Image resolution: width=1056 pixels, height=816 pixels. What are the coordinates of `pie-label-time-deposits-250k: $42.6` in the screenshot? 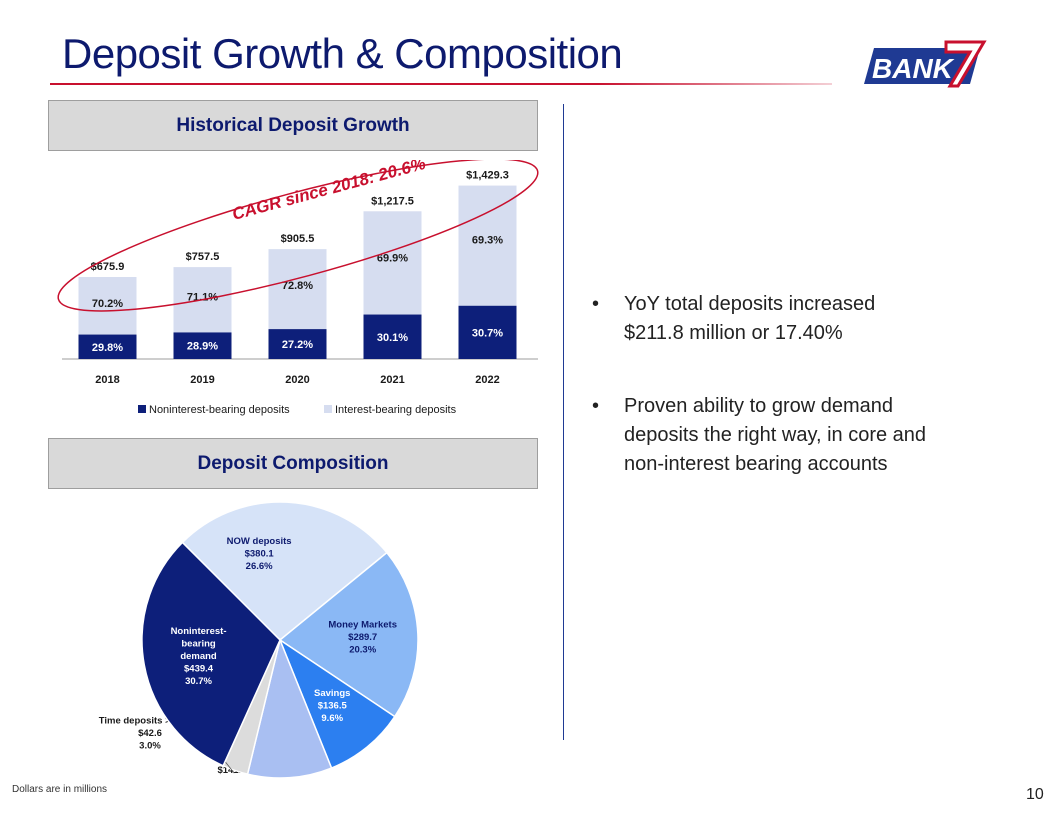 It's located at (150, 733).